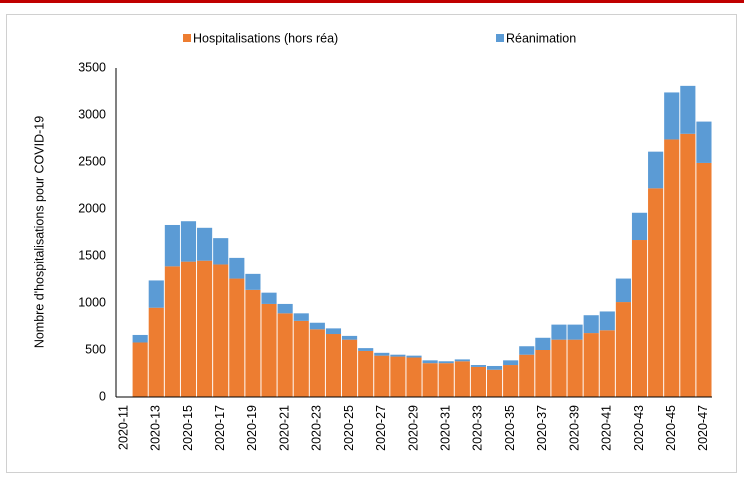 This screenshot has height=480, width=744. Describe the element at coordinates (317, 428) in the screenshot. I see `x-tick-label: 2020-23` at that location.